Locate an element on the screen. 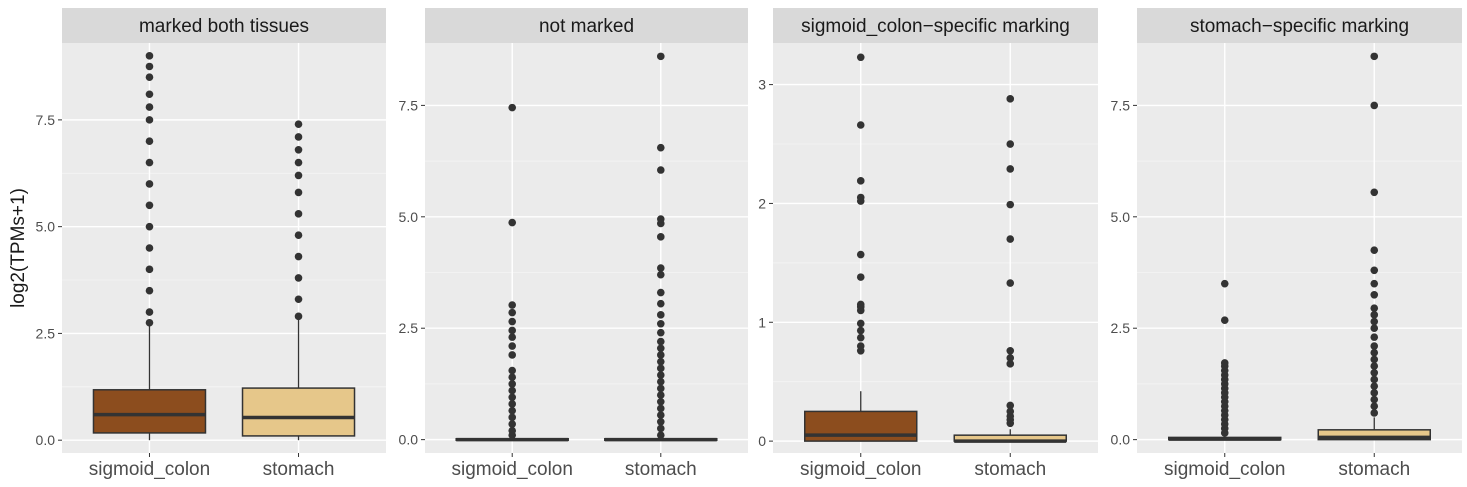  y-tick-label: 2 is located at coordinates (762, 203).